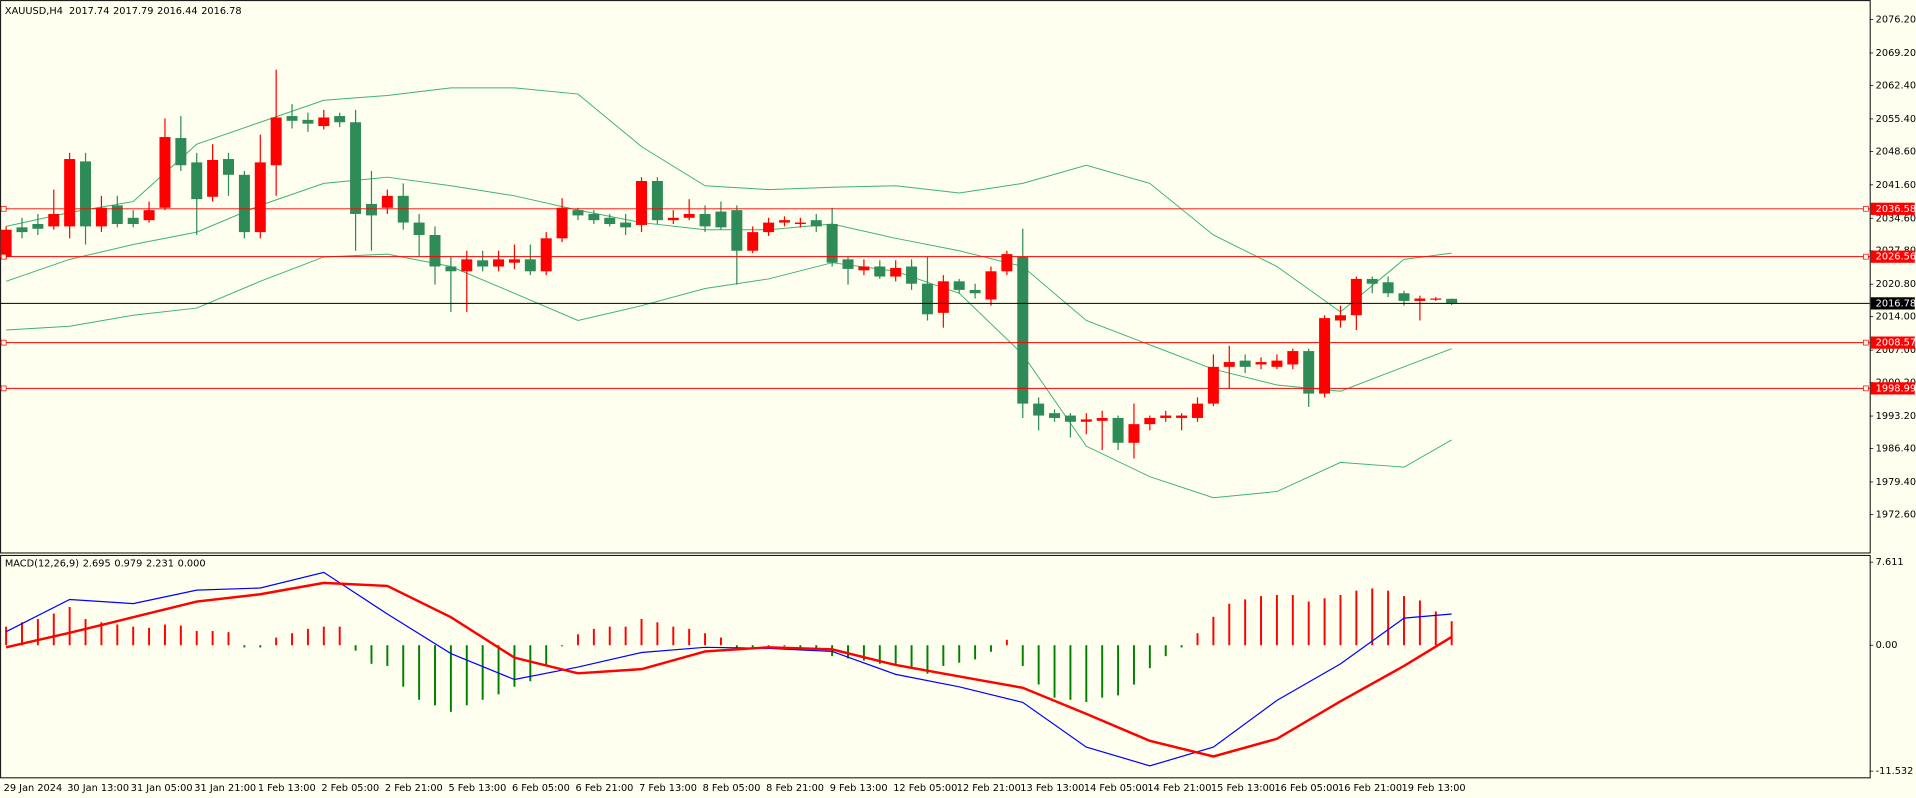 This screenshot has width=1916, height=798. What do you see at coordinates (1896, 284) in the screenshot?
I see `y-tick-label: 2020.80` at bounding box center [1896, 284].